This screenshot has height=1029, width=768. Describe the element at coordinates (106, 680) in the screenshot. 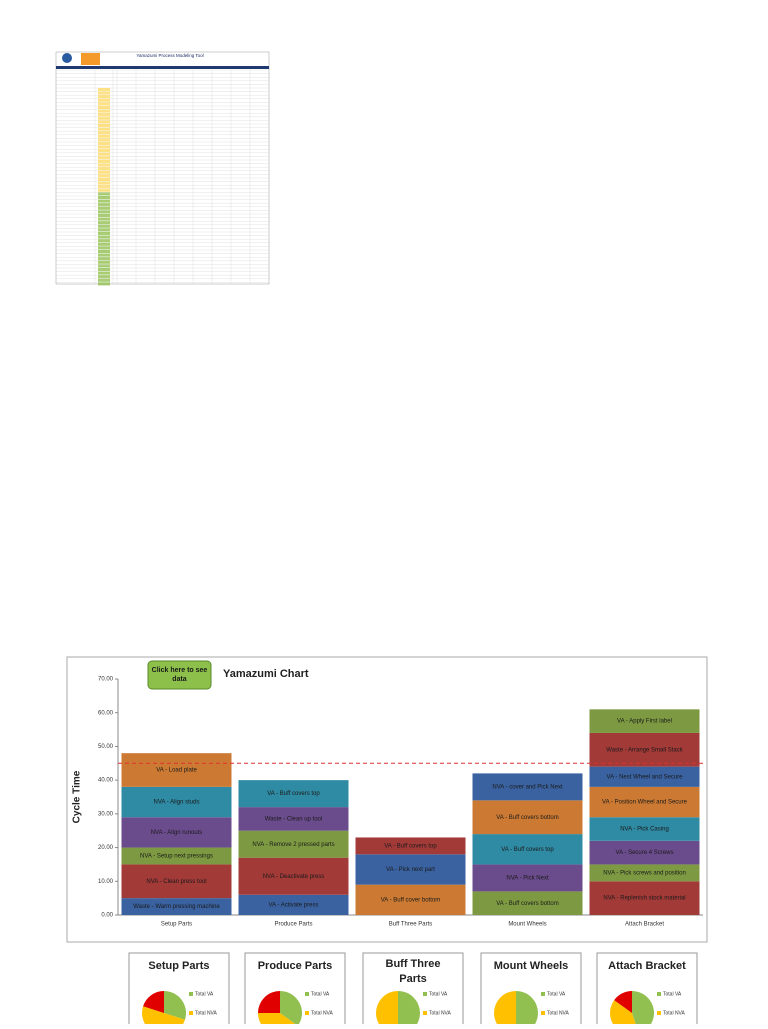

I see `y-tick-label: 70.00` at that location.